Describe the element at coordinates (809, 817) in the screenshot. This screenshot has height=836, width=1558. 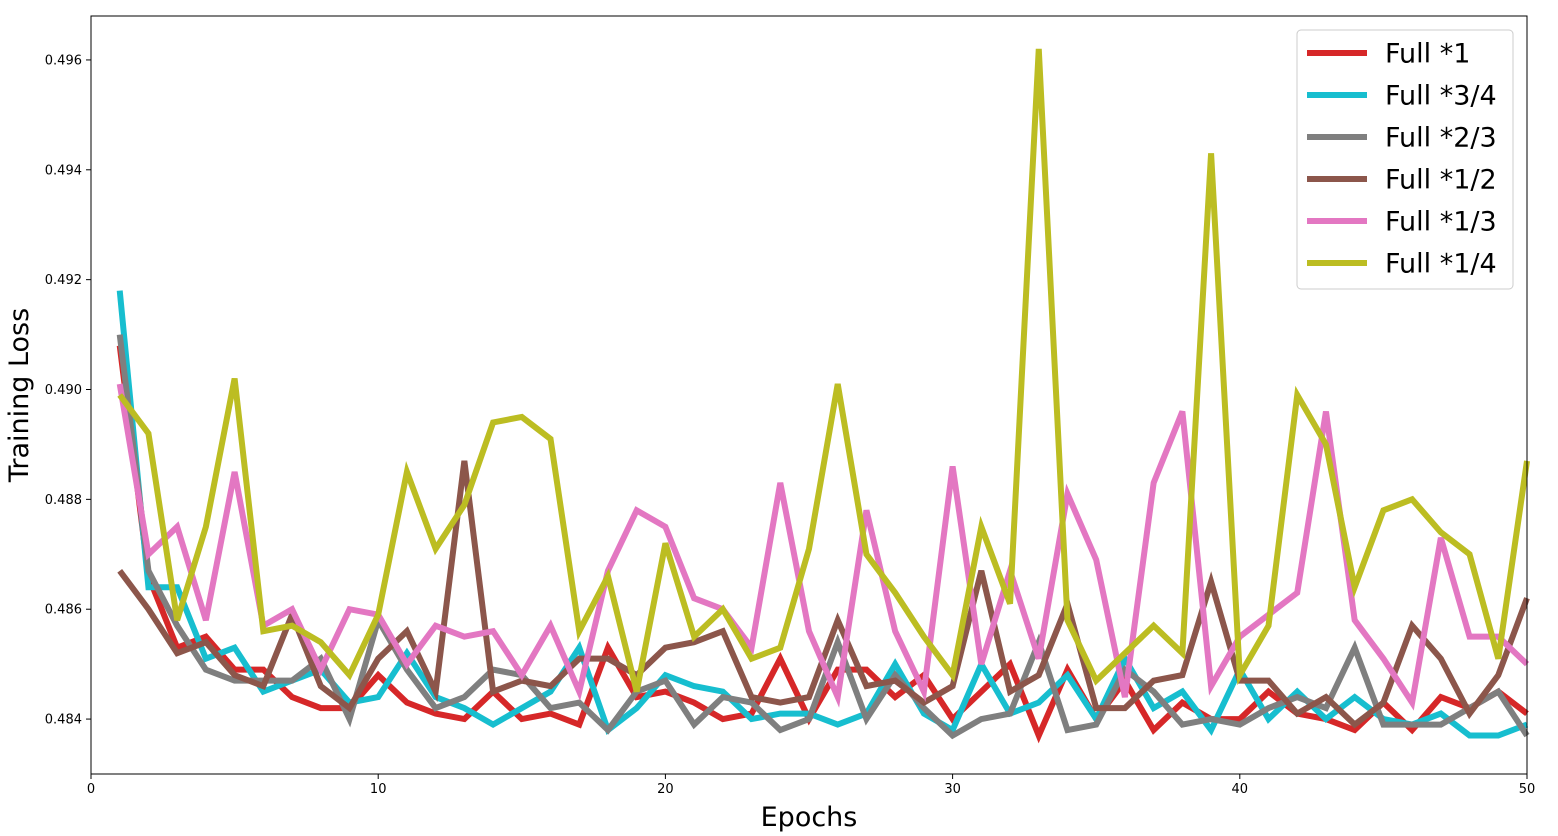
I see `x-axis-label: Epochs` at that location.